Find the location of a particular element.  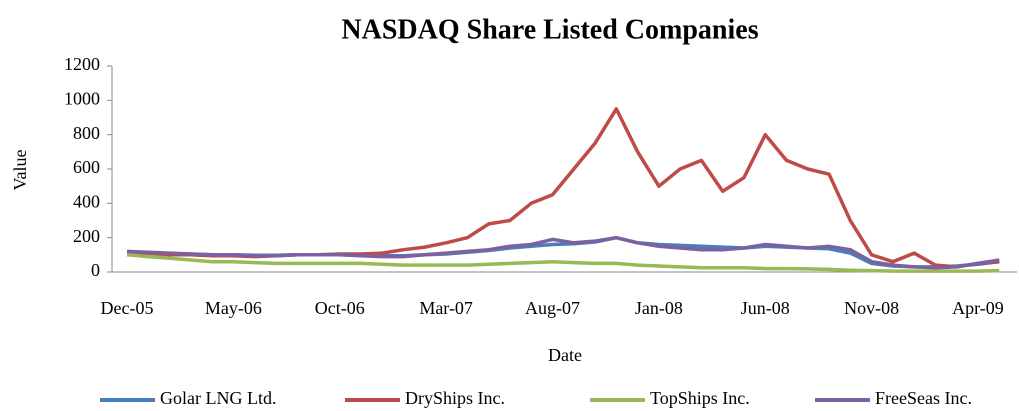

y-tick-label: 200 is located at coordinates (86, 236).